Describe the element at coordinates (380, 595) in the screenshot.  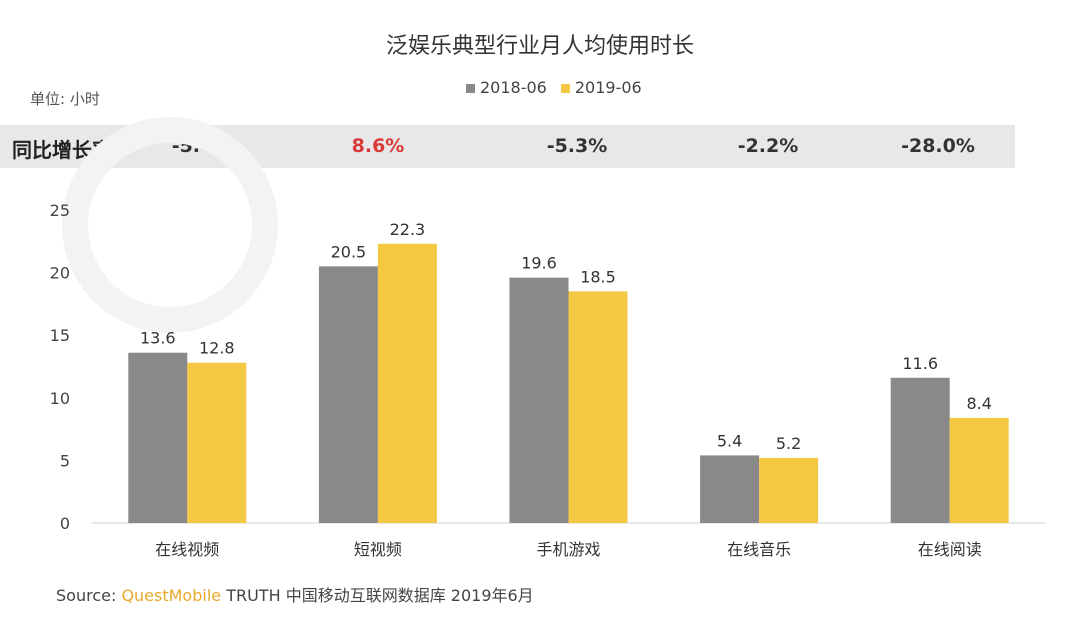
I see `source-text: TRUTH 中国移动互联网数据库 2019年6月` at that location.